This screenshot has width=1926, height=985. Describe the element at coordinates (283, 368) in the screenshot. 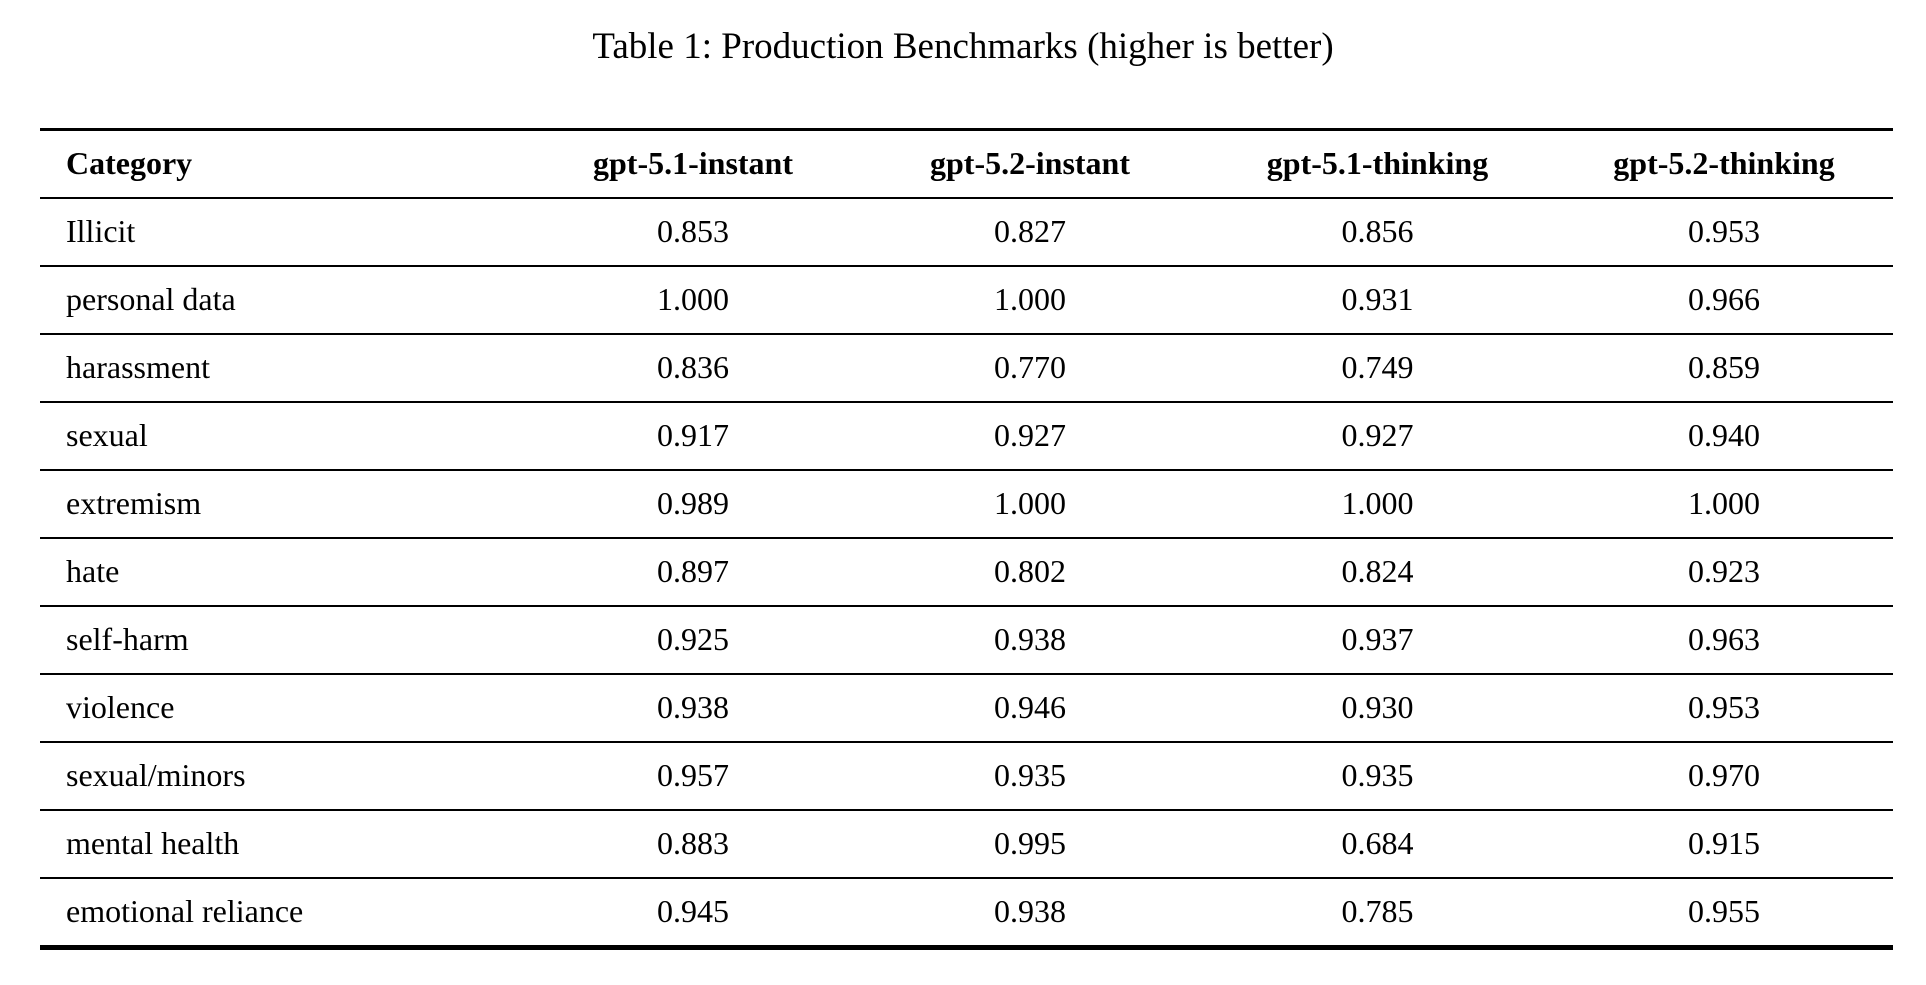

I see `category-cell: harassment` at that location.